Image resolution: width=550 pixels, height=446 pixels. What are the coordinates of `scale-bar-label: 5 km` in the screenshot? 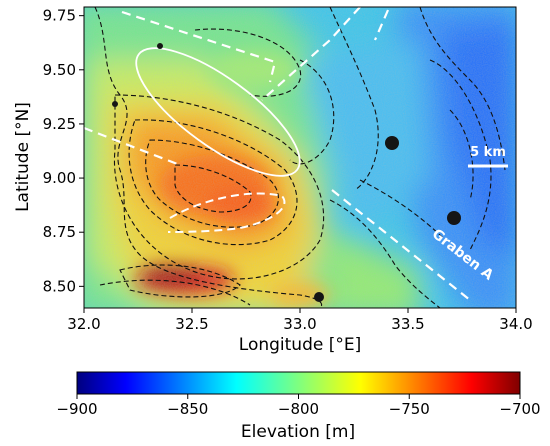 It's located at (488, 152).